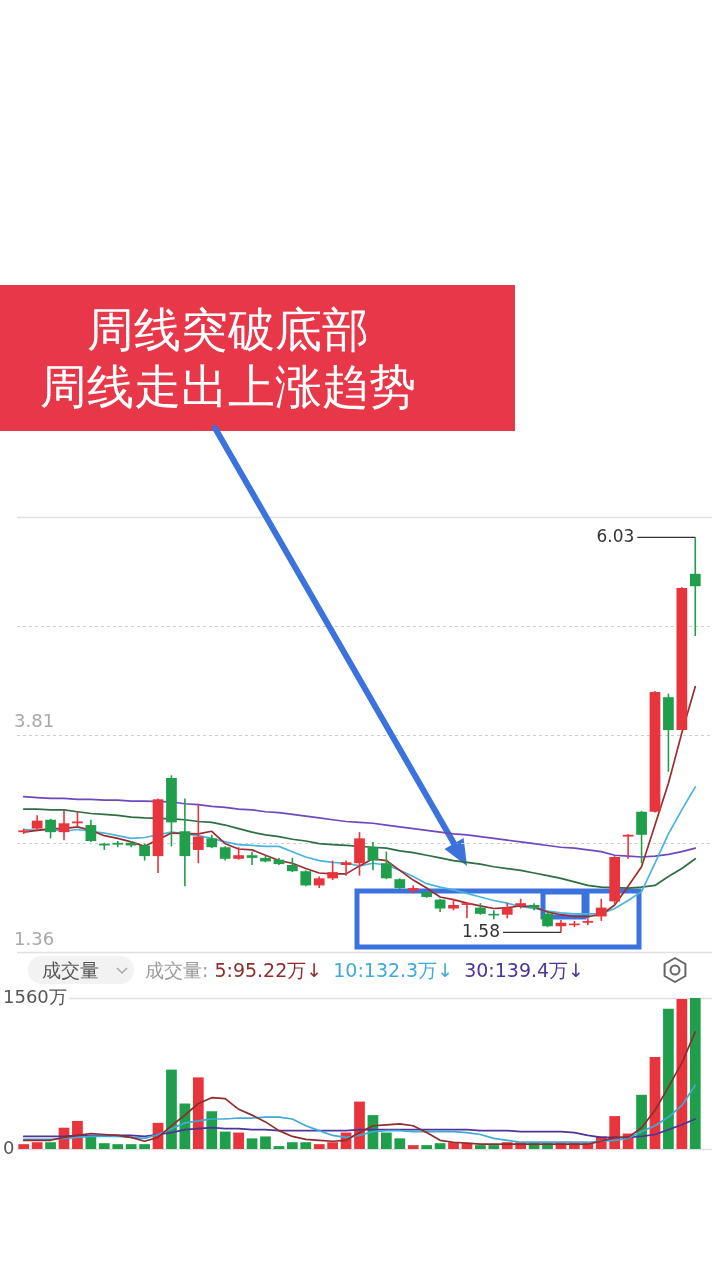 The width and height of the screenshot is (720, 1280). Describe the element at coordinates (393, 970) in the screenshot. I see `text: 10:132.3万↓` at that location.